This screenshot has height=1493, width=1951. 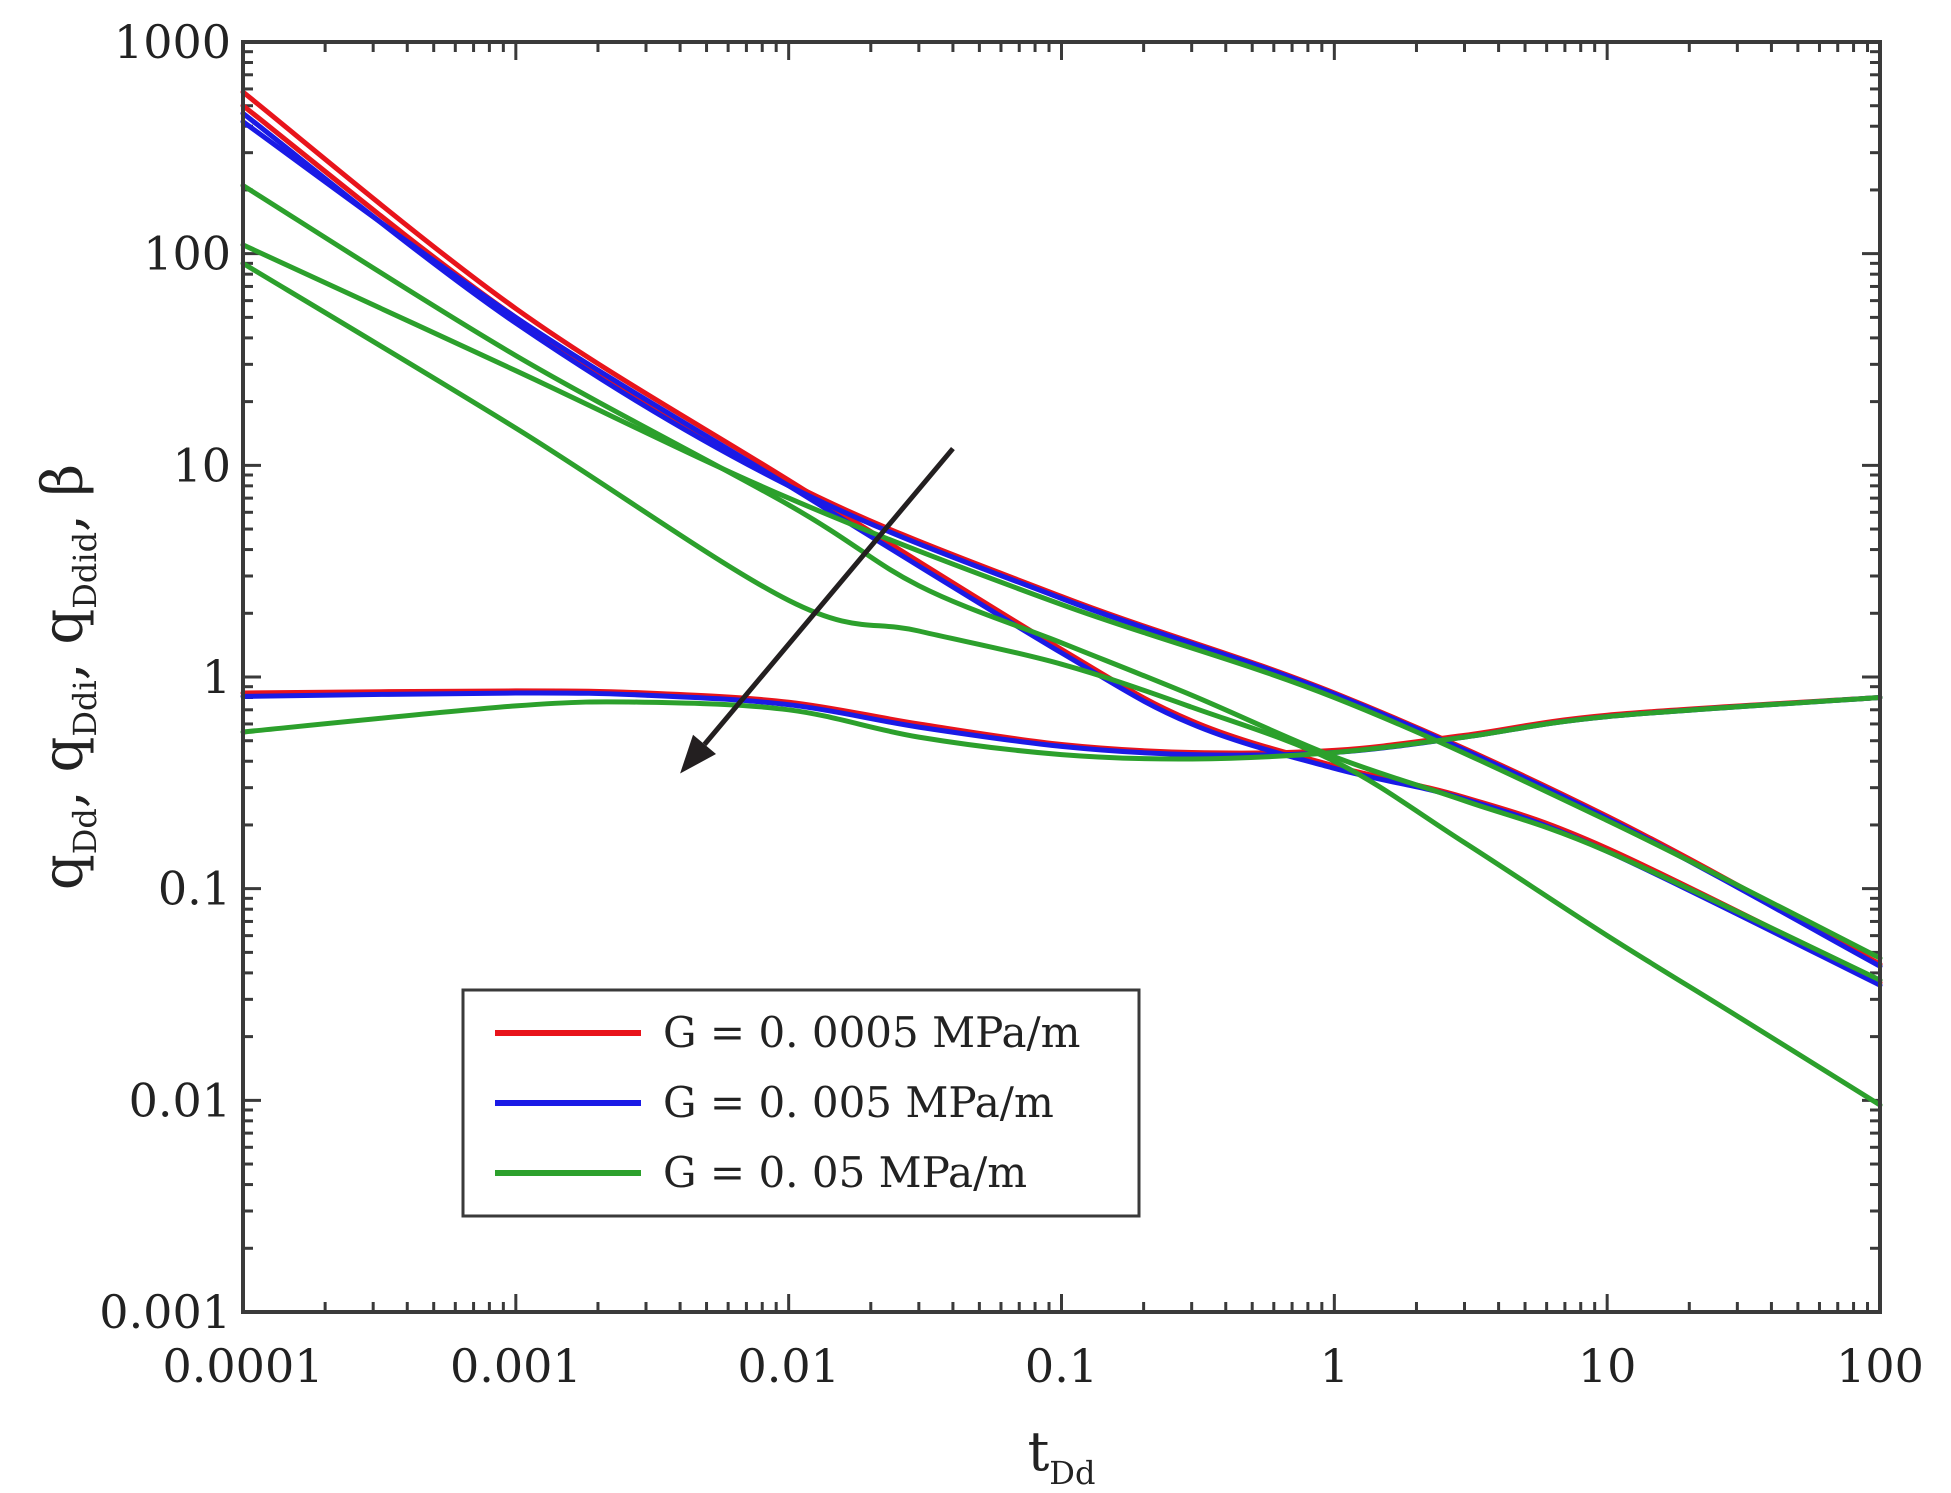 What do you see at coordinates (1039, 1451) in the screenshot?
I see `x-axis-title-main: t` at bounding box center [1039, 1451].